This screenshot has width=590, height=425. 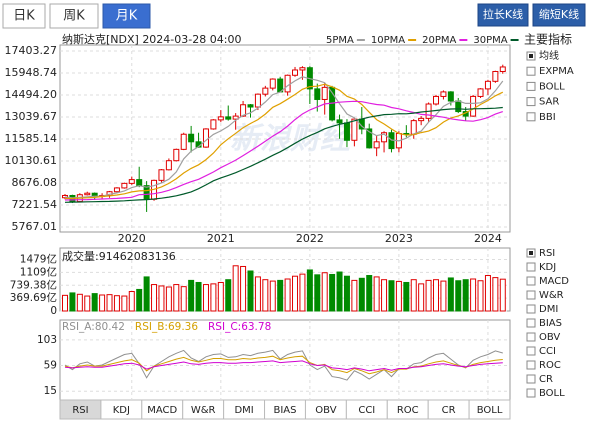 What do you see at coordinates (531, 253) in the screenshot?
I see `checkbox-mark` at bounding box center [531, 253].